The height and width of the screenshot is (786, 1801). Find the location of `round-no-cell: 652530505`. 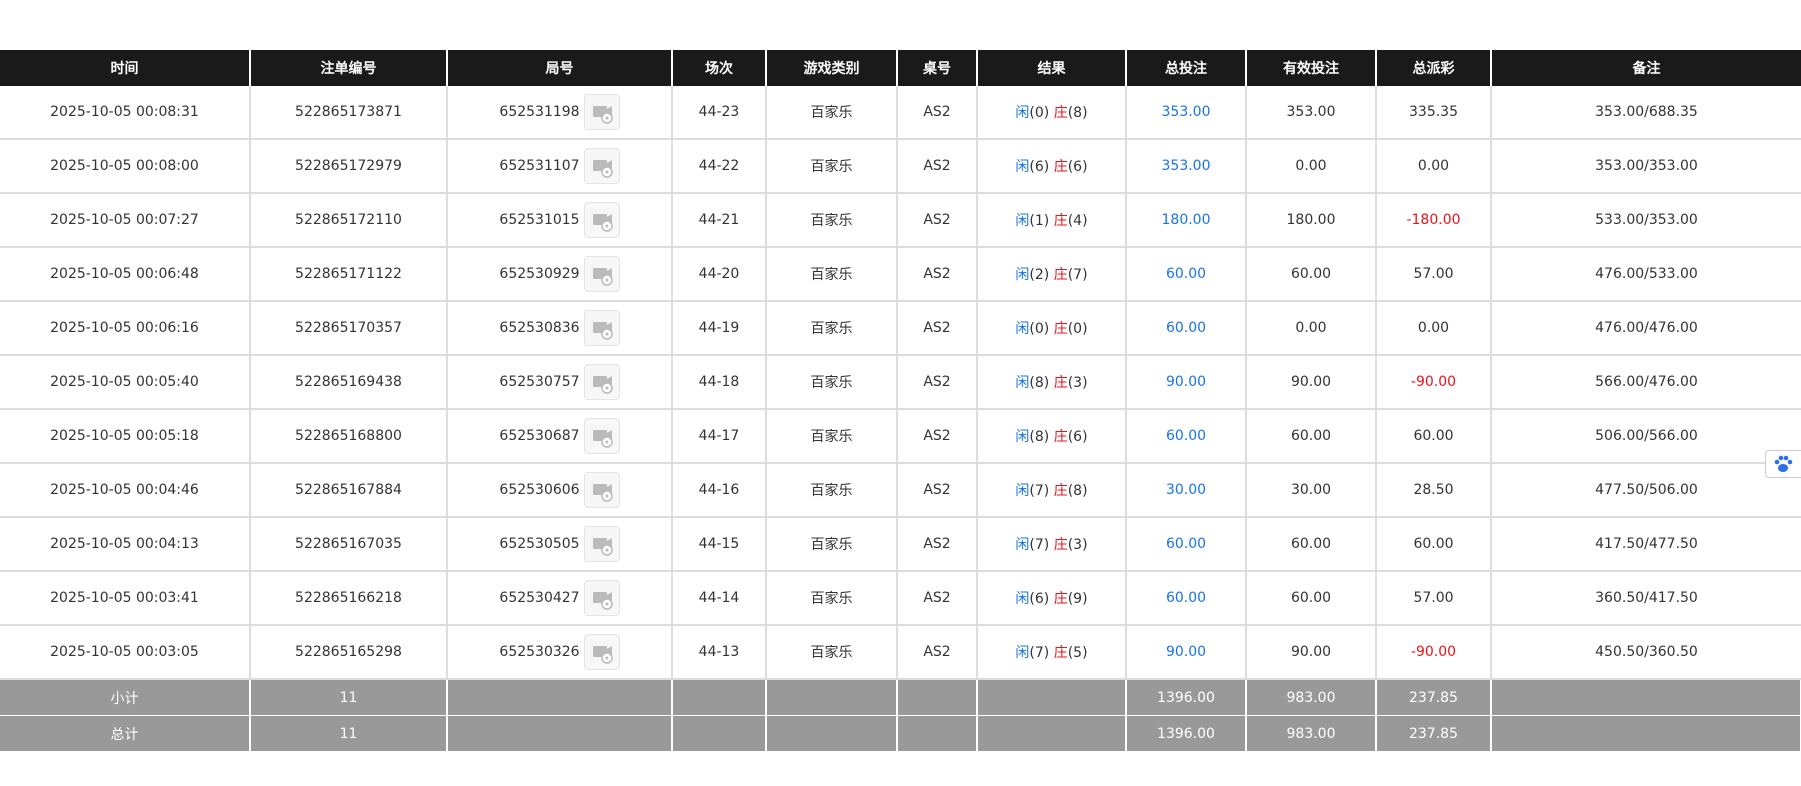

round-no-cell: 652530505 is located at coordinates (559, 544).